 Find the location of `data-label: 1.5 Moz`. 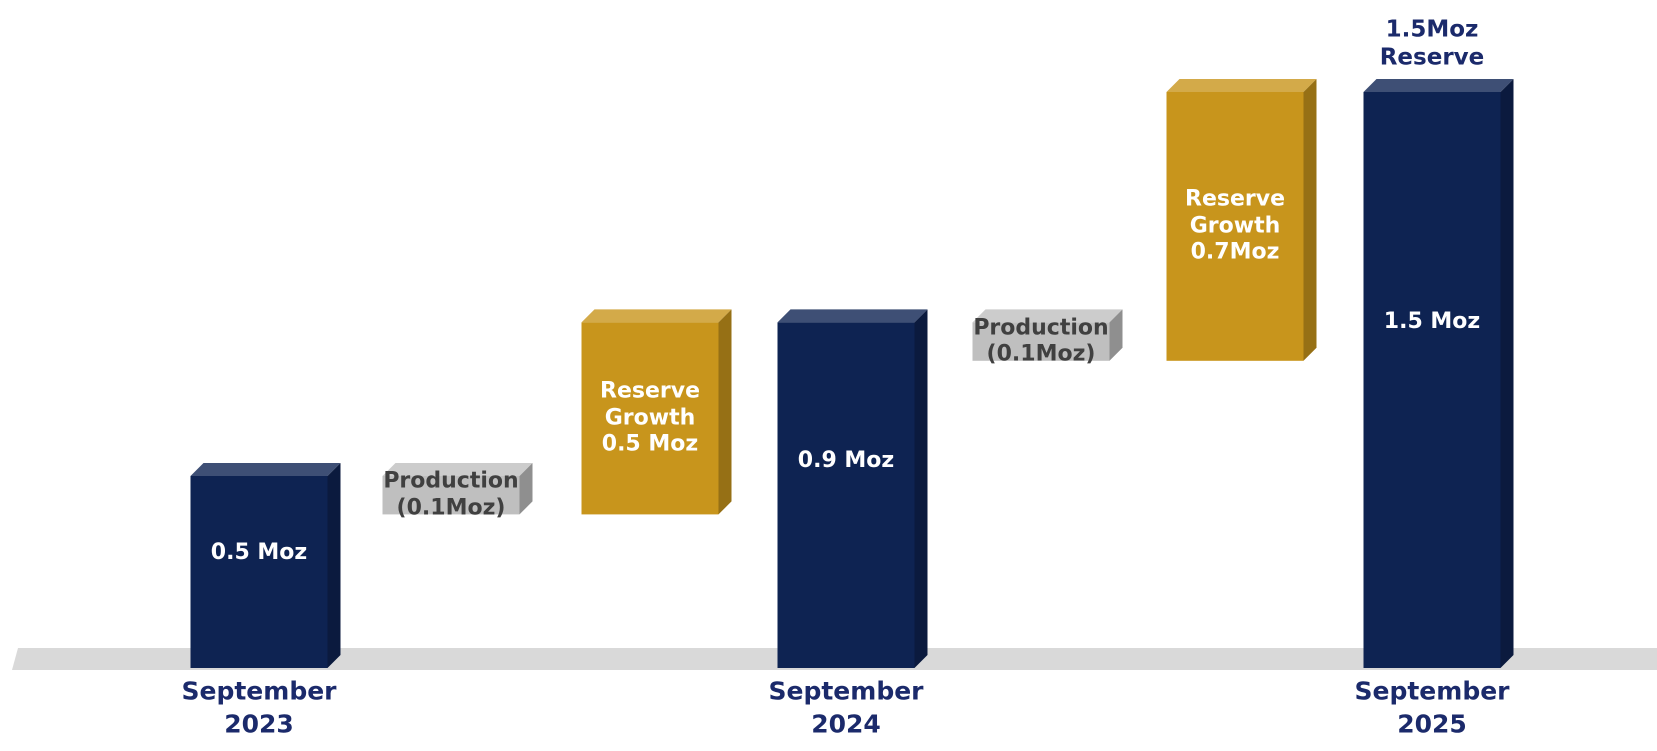

data-label: 1.5 Moz is located at coordinates (1432, 322).